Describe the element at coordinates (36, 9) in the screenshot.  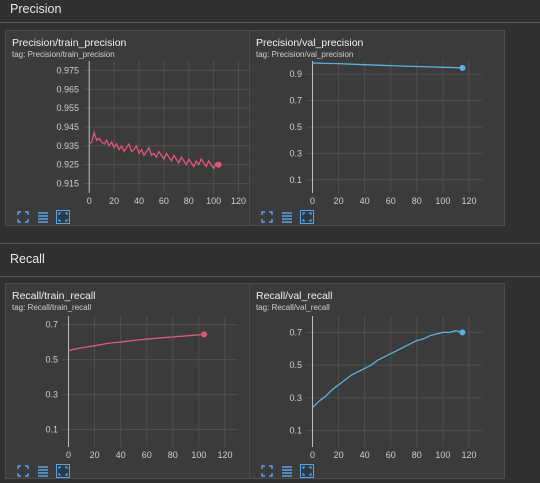
I see `section-title: Precision` at that location.